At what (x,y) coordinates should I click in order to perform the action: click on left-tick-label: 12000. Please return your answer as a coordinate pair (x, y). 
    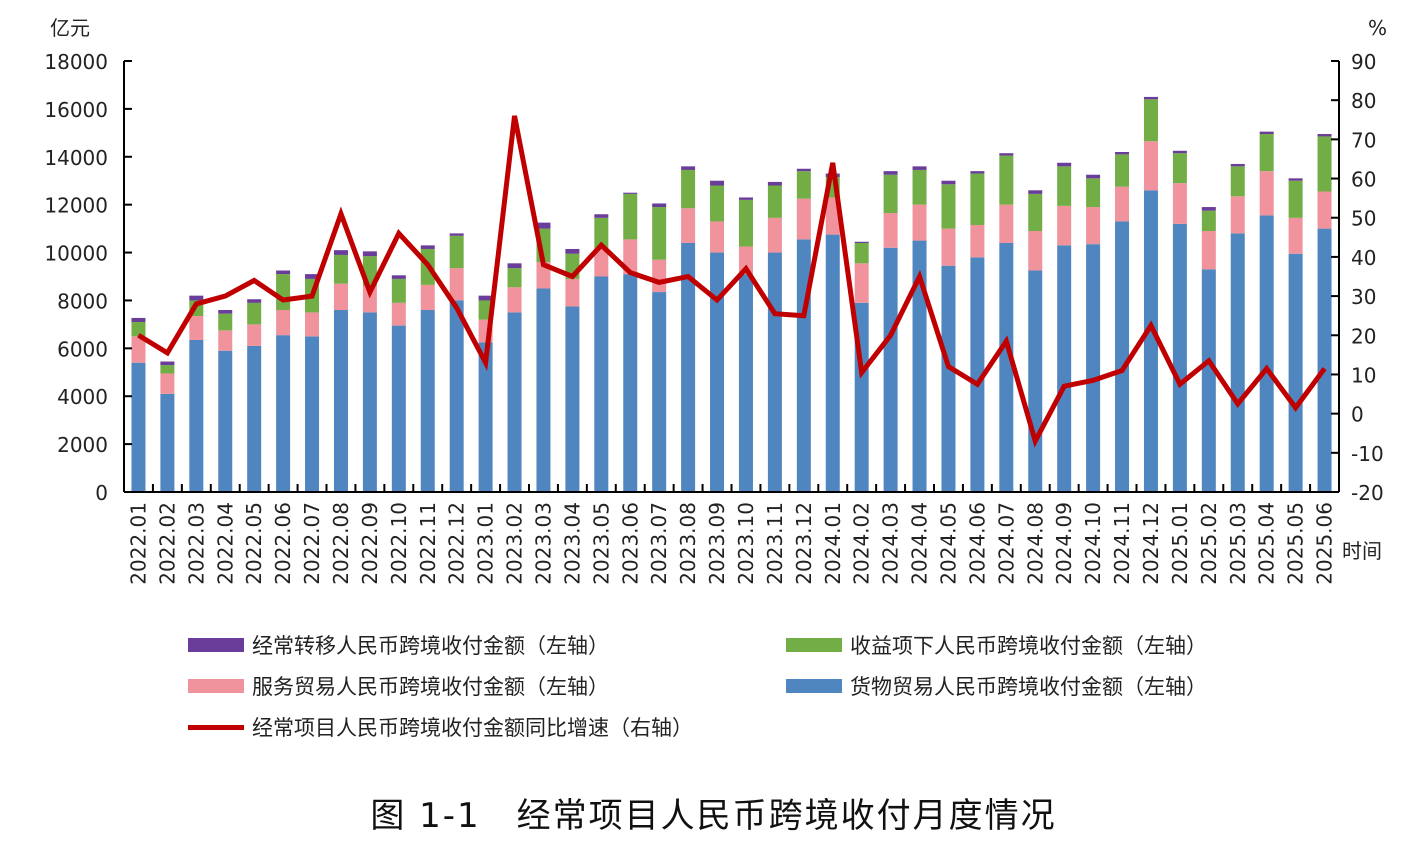
    Looking at the image, I should click on (76, 206).